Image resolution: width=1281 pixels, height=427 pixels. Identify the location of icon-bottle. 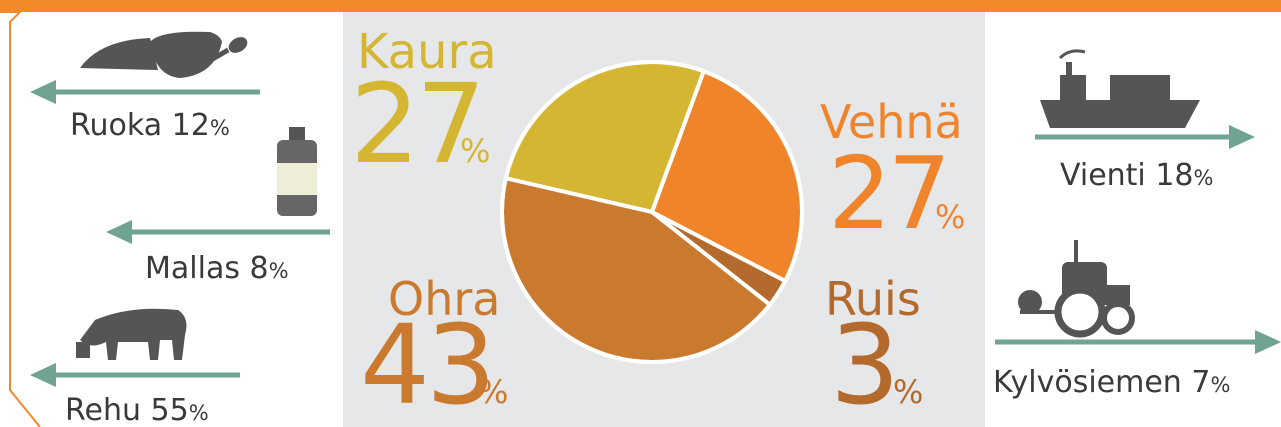
(297, 171).